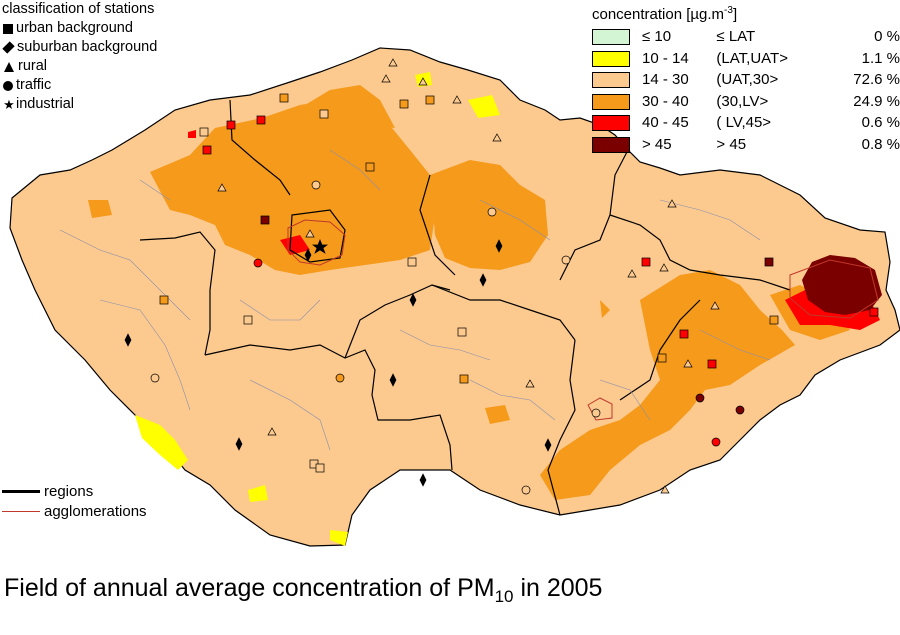 This screenshot has width=900, height=635. What do you see at coordinates (78, 9) in the screenshot?
I see `station-legend-title: classification of stations` at bounding box center [78, 9].